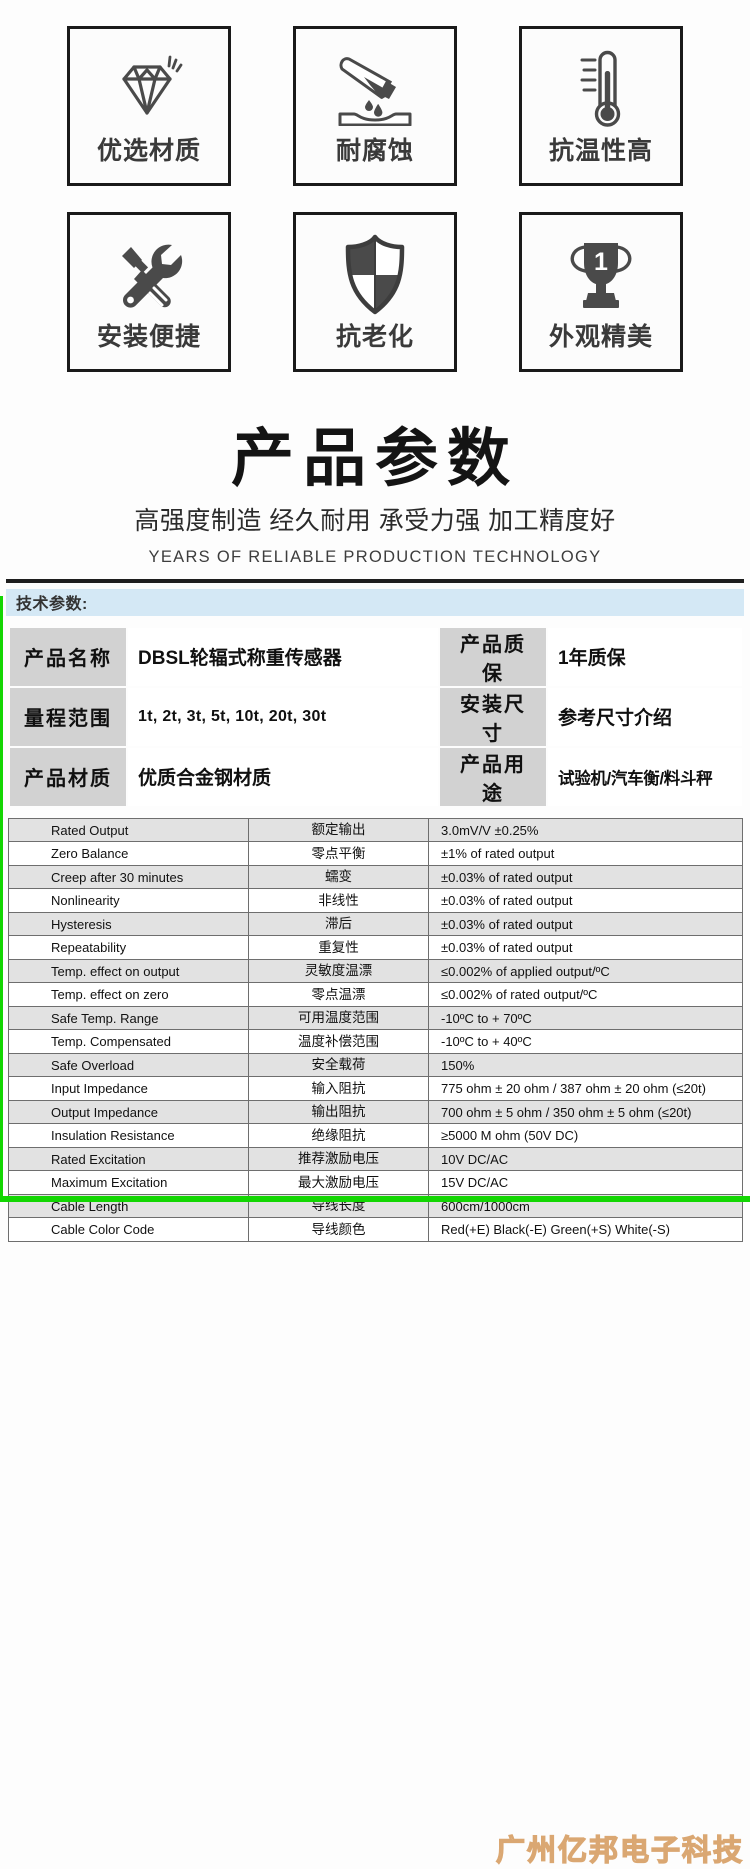  Describe the element at coordinates (68, 656) in the screenshot. I see `info-key: 产品名称` at that location.